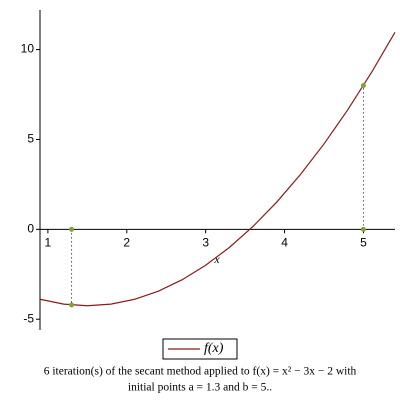 The image size is (400, 405). What do you see at coordinates (48, 242) in the screenshot?
I see `x-tick-label: 1` at bounding box center [48, 242].